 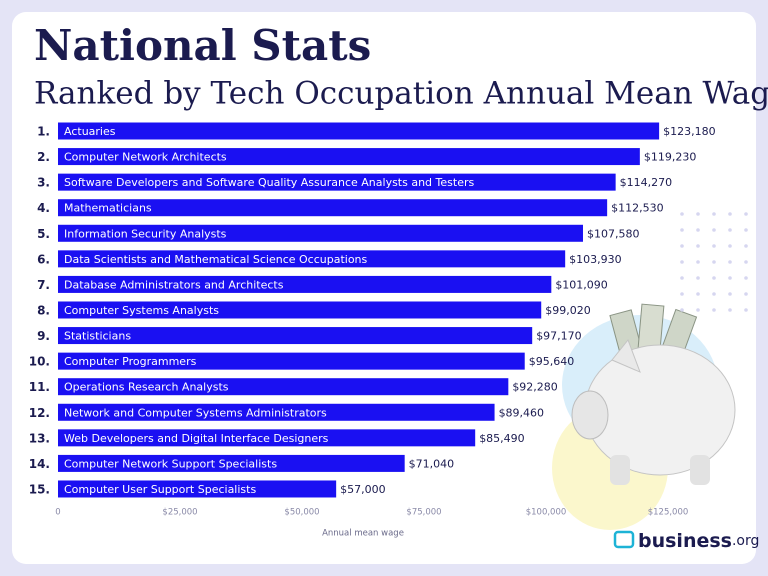 What do you see at coordinates (43, 259) in the screenshot?
I see `rank-label: 6.` at bounding box center [43, 259].